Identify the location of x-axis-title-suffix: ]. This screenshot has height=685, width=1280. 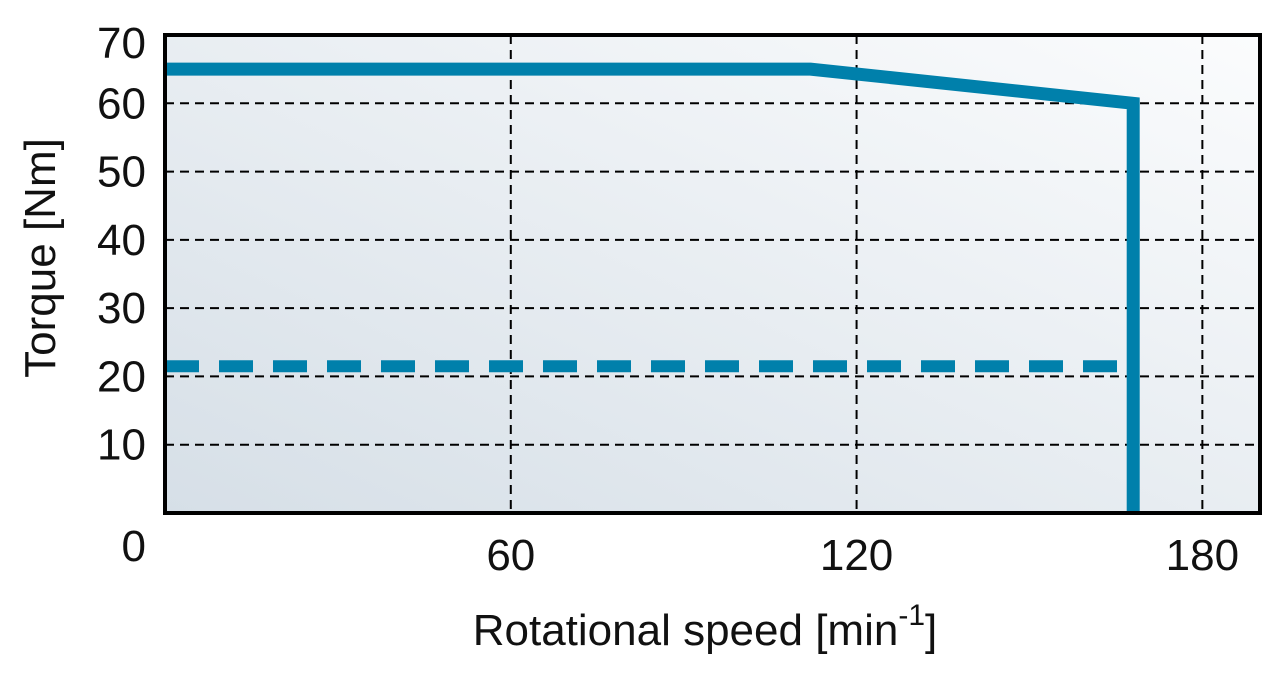
(931, 630).